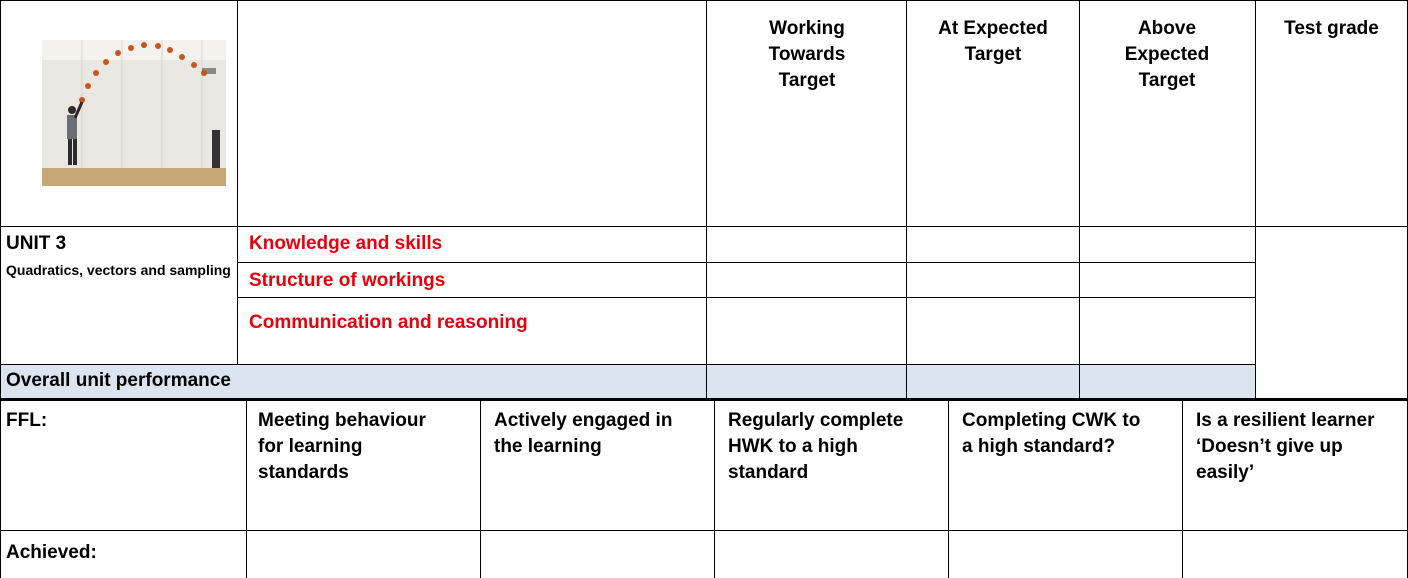  Describe the element at coordinates (583, 433) in the screenshot. I see `ffl-item: Actively engaged in the learning` at that location.